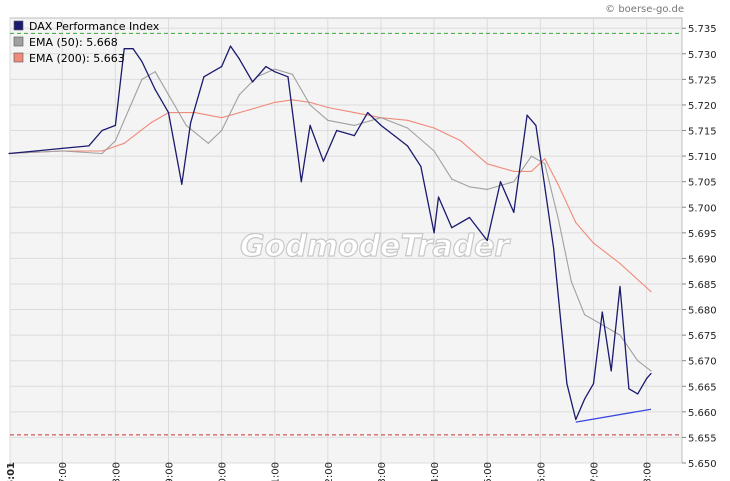 The height and width of the screenshot is (481, 730). Describe the element at coordinates (77, 58) in the screenshot. I see `legend-label: EMA (200): 5.663` at that location.